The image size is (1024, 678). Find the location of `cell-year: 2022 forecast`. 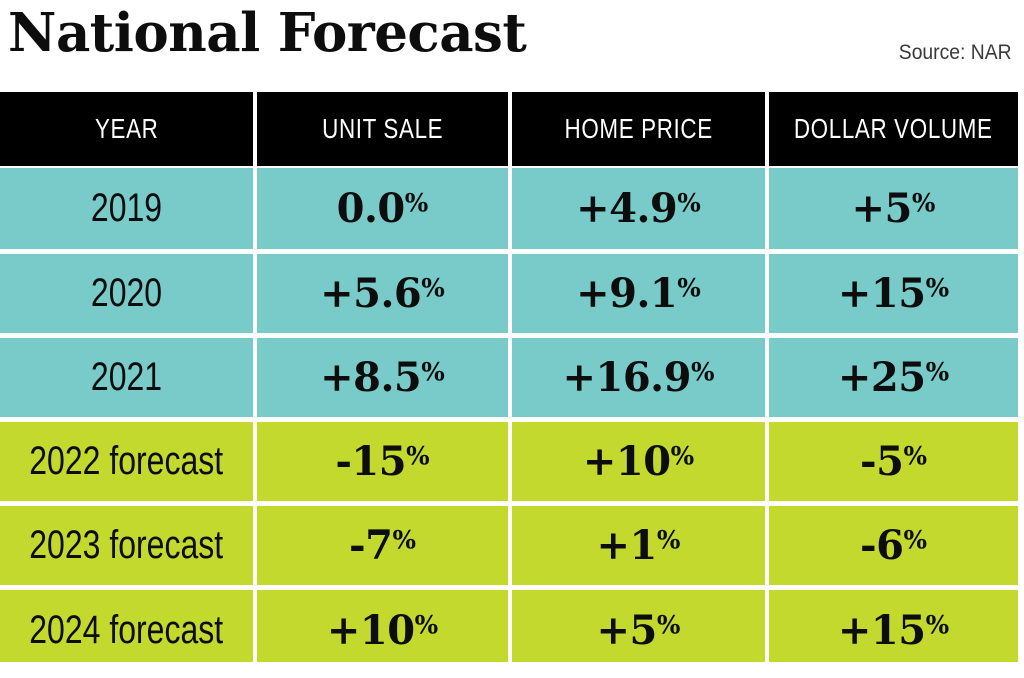

cell-year: 2022 forecast is located at coordinates (128, 462).